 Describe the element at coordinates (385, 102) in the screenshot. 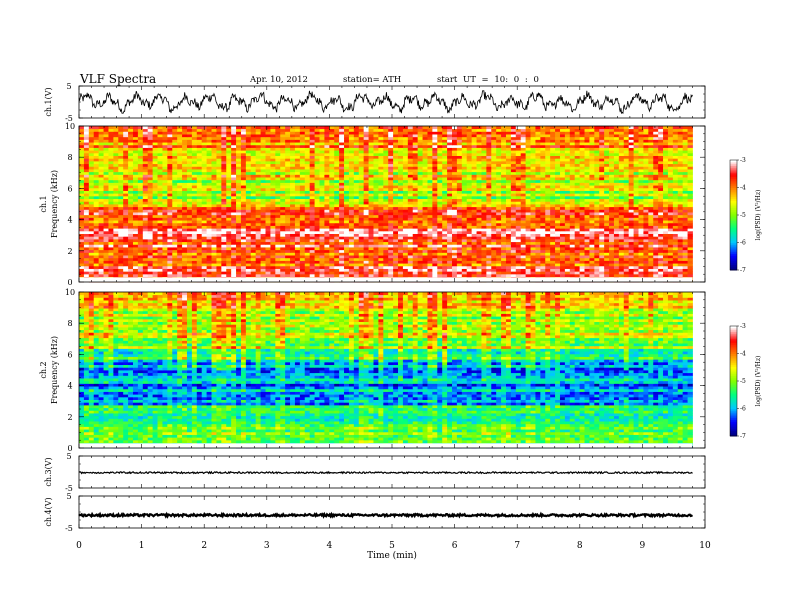

I see `ch1-waveform` at that location.